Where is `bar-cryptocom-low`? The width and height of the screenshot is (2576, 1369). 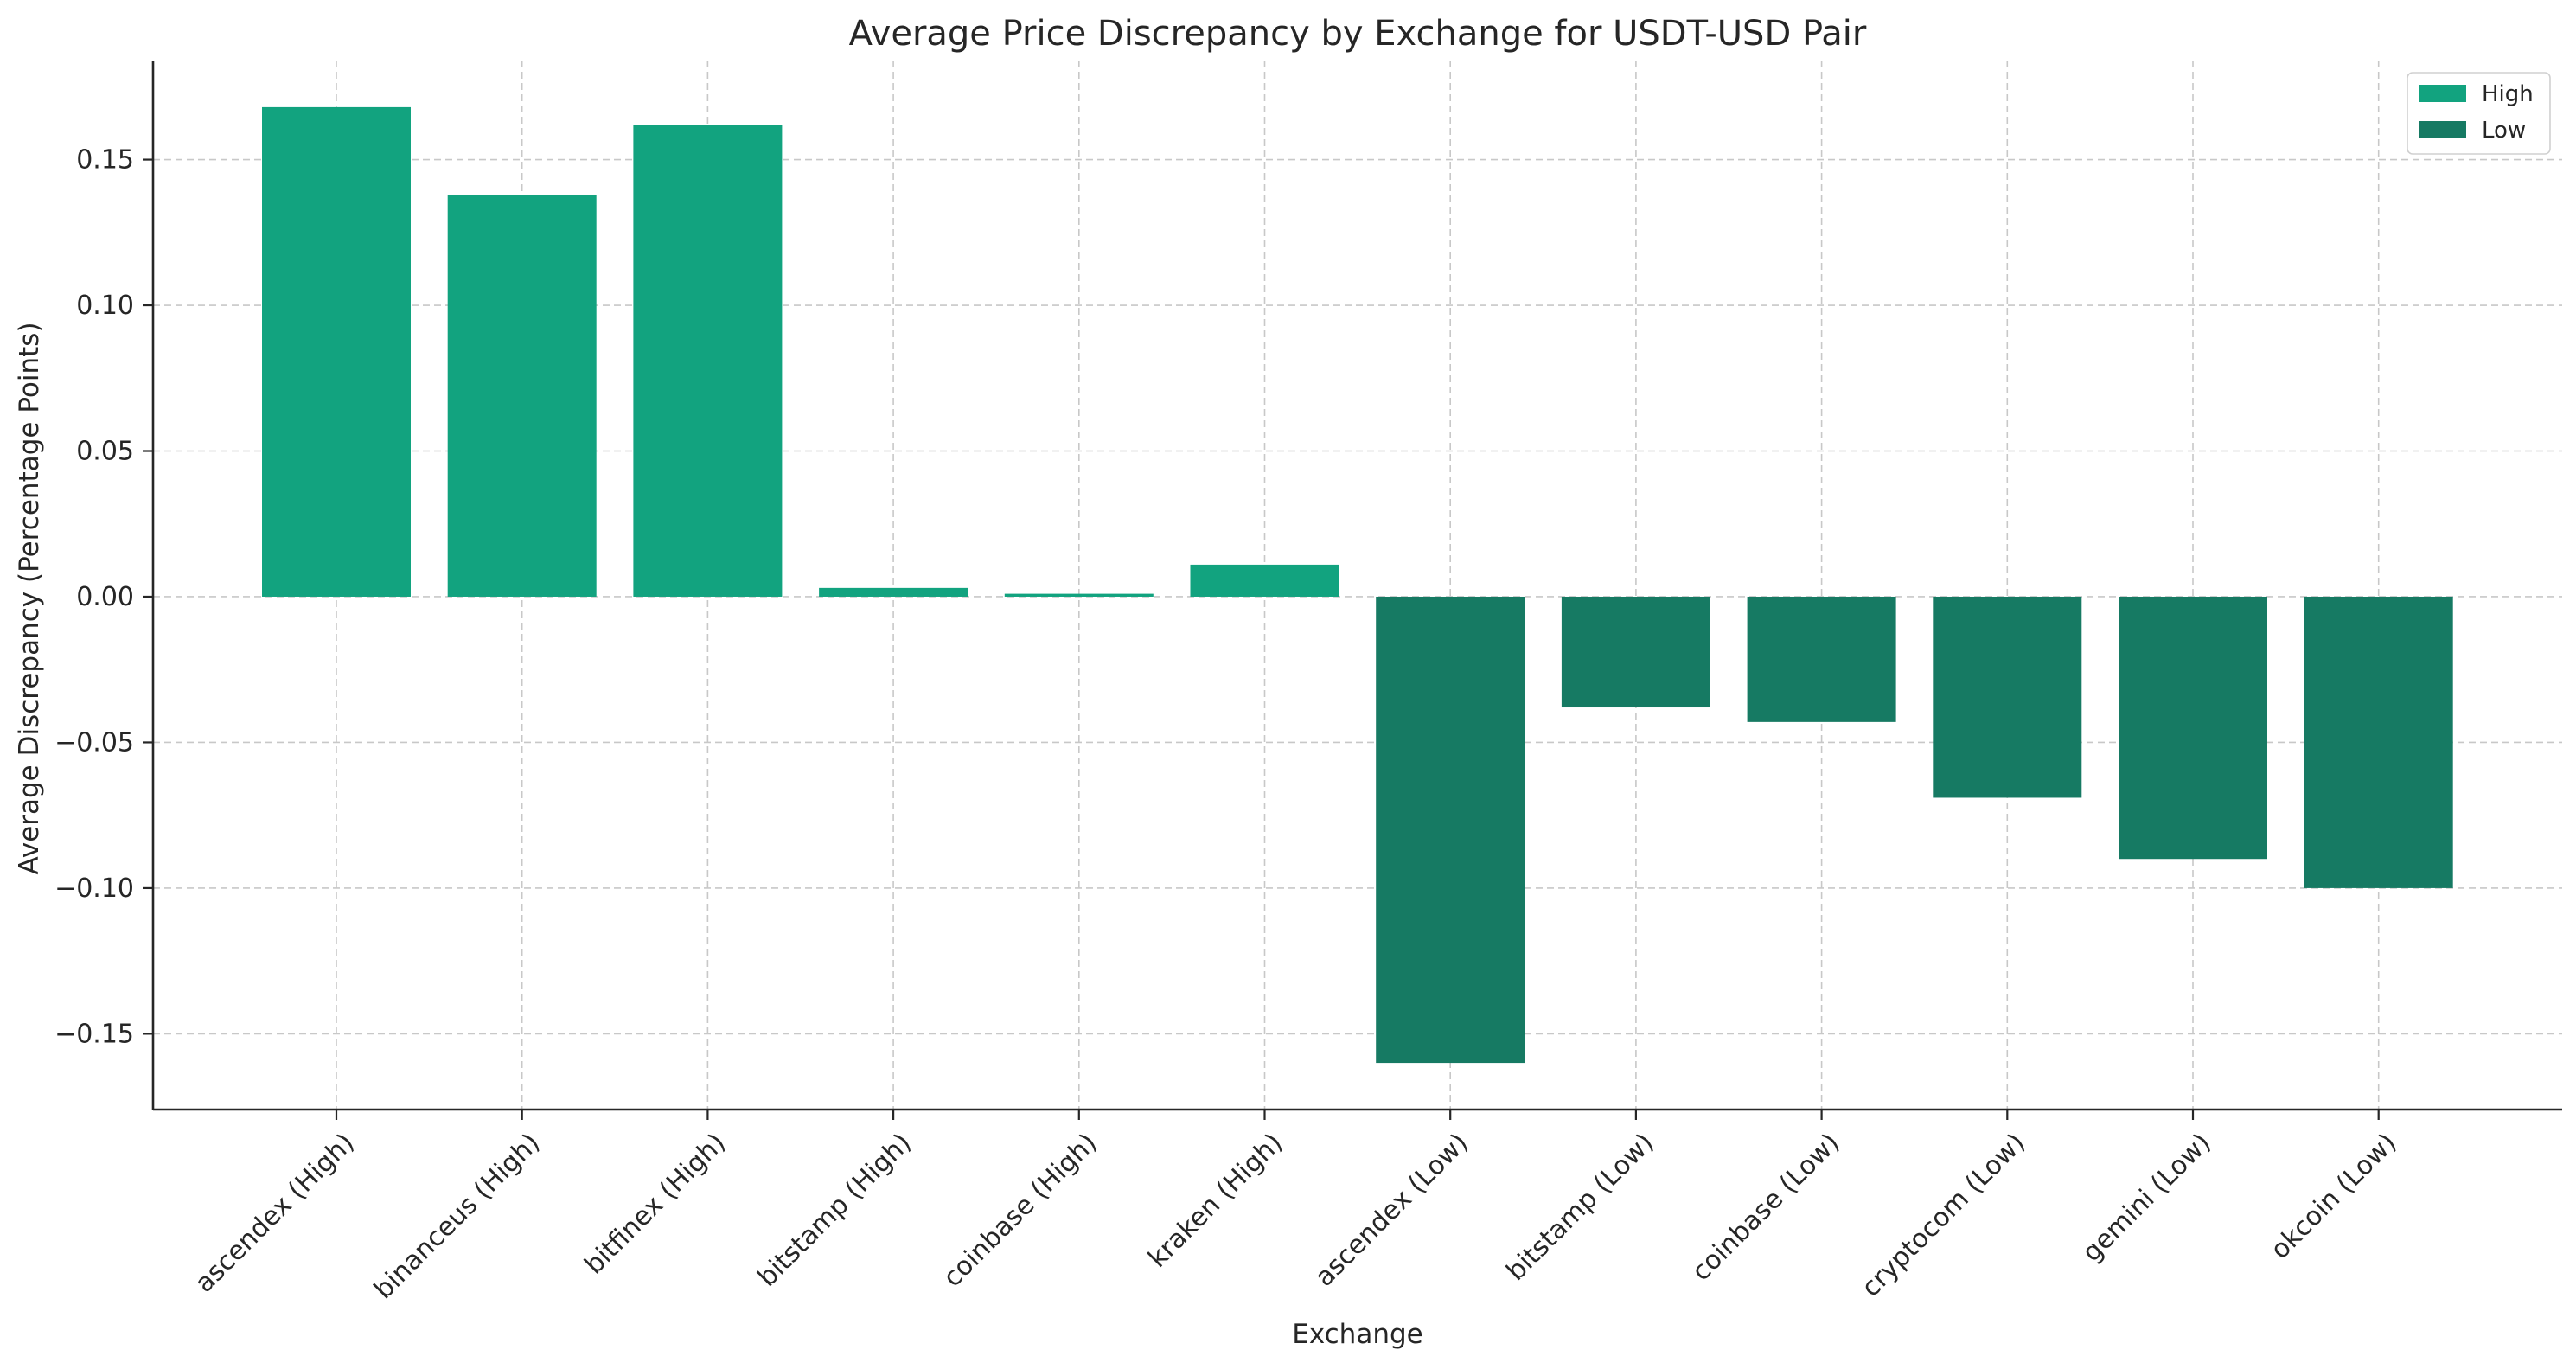
bar-cryptocom-low is located at coordinates (2008, 697).